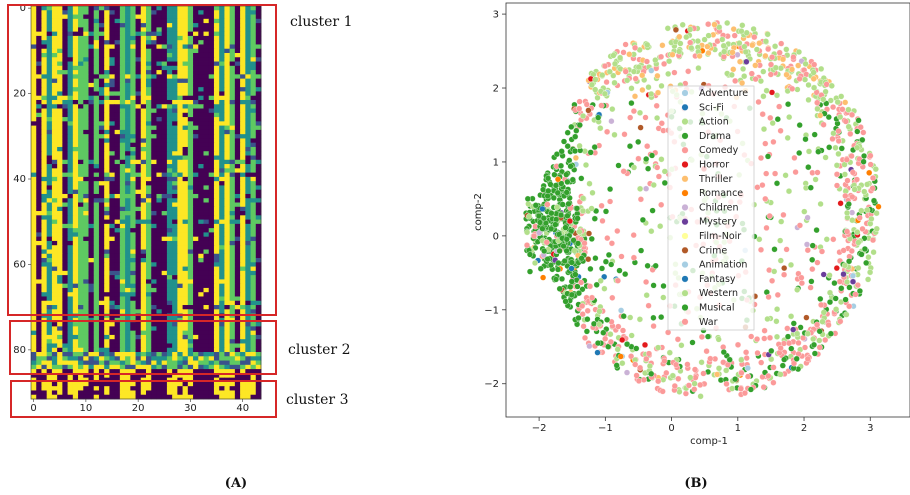 Image resolution: width=910 pixels, height=495 pixels. Describe the element at coordinates (647, 265) in the screenshot. I see `scatter-point` at that location.